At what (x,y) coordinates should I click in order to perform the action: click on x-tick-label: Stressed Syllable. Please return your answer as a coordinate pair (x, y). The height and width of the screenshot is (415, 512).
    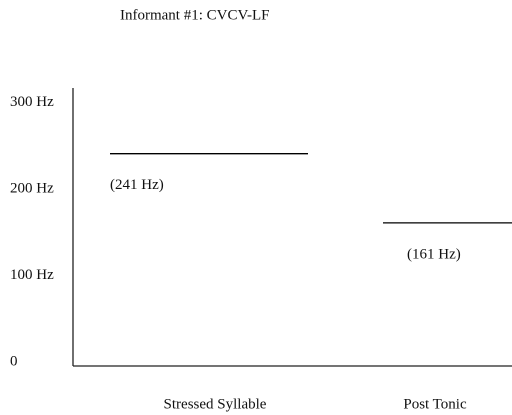
    Looking at the image, I should click on (215, 404).